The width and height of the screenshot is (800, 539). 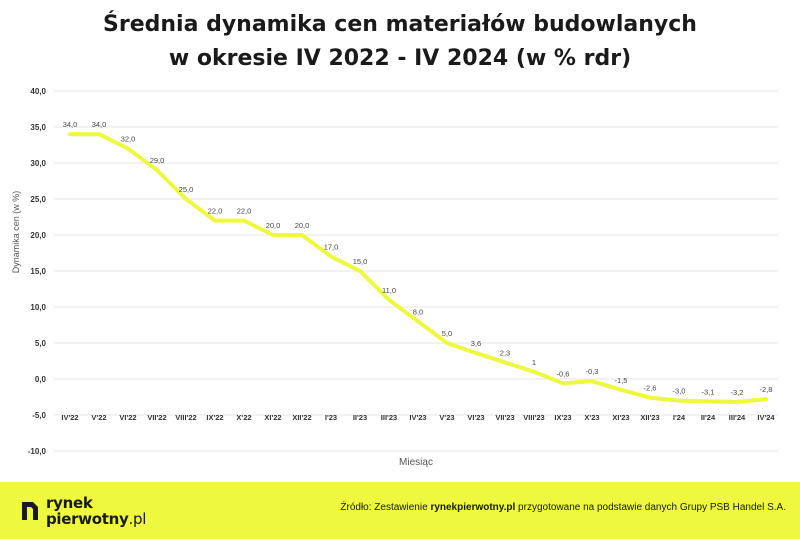 What do you see at coordinates (737, 392) in the screenshot?
I see `data-label: -3,2` at bounding box center [737, 392].